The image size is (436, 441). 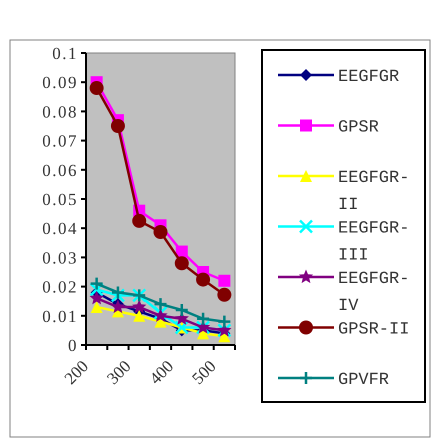 What do you see at coordinates (60, 287) in the screenshot?
I see `y-tick-label: 0.02` at bounding box center [60, 287].